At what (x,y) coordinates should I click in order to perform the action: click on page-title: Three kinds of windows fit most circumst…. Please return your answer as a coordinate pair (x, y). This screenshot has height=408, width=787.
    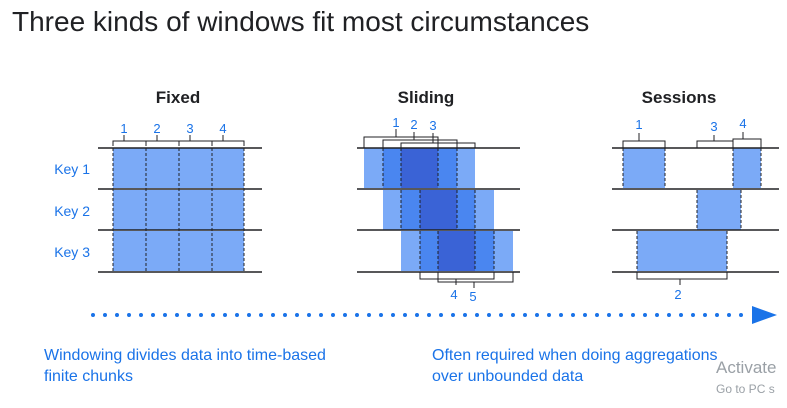
    Looking at the image, I should click on (301, 21).